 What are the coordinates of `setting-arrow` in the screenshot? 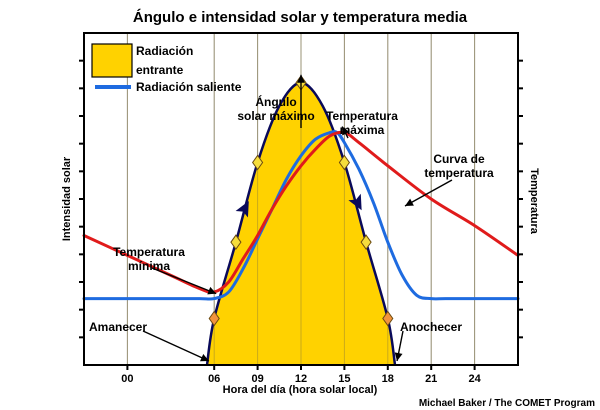 It's located at (355, 202).